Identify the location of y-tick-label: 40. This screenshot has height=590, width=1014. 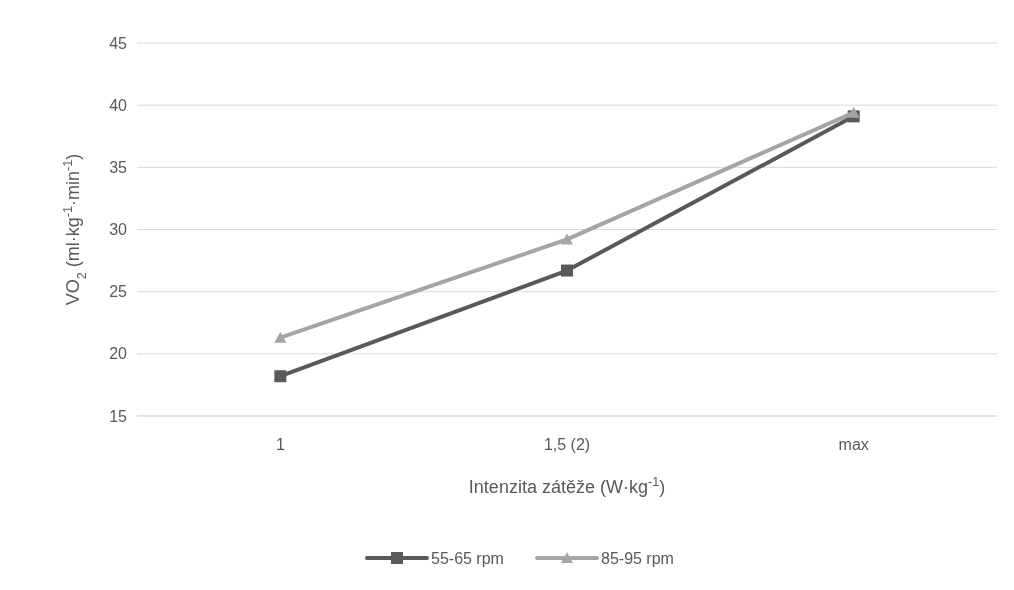
(118, 105).